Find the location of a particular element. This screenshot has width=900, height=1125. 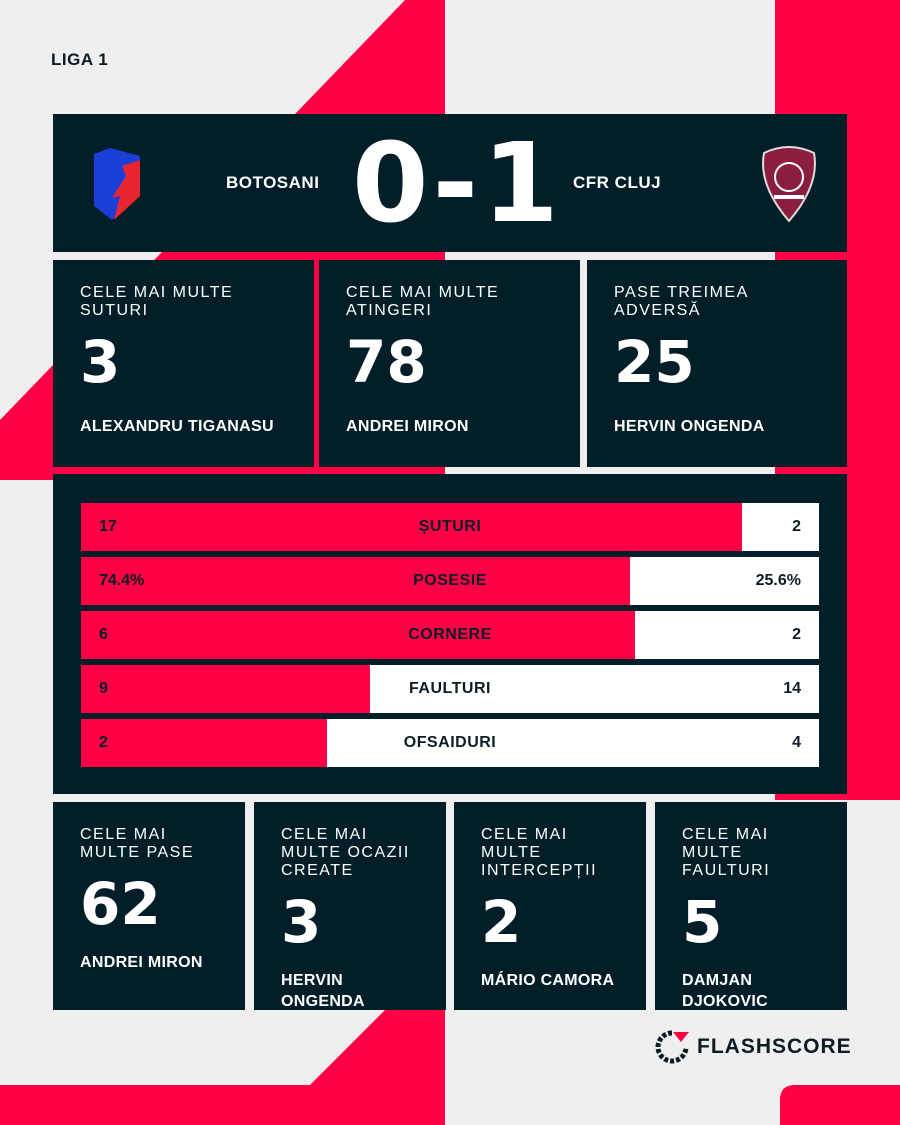

stat-label: PASE TREIMEA ADVERSĂ is located at coordinates (681, 301).